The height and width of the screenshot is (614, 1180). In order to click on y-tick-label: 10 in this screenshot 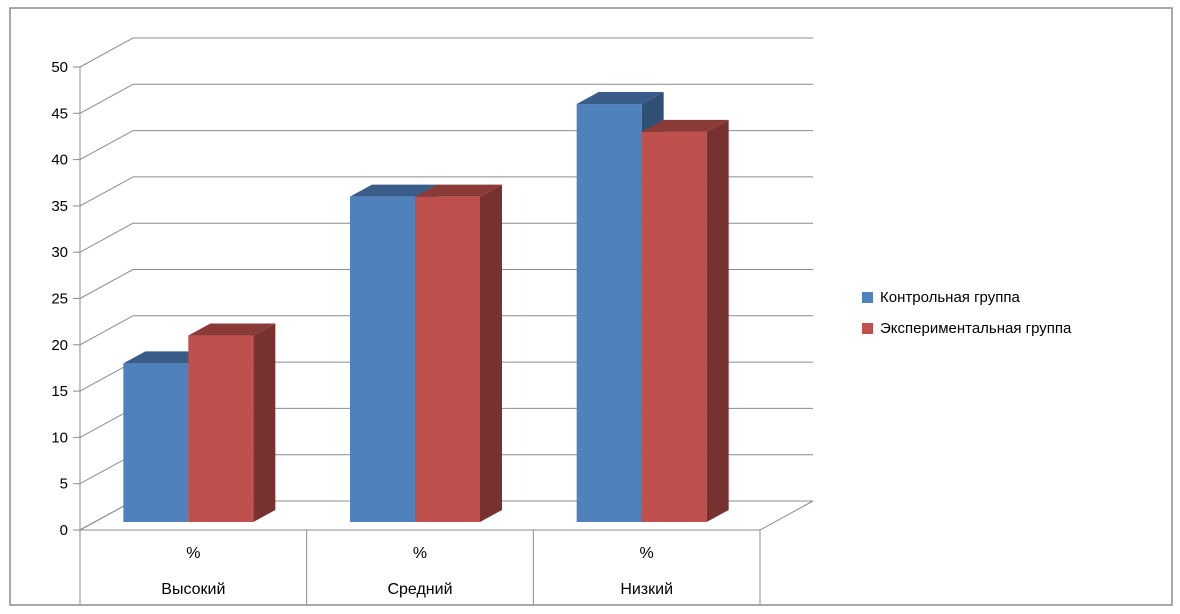, I will do `click(59, 437)`.